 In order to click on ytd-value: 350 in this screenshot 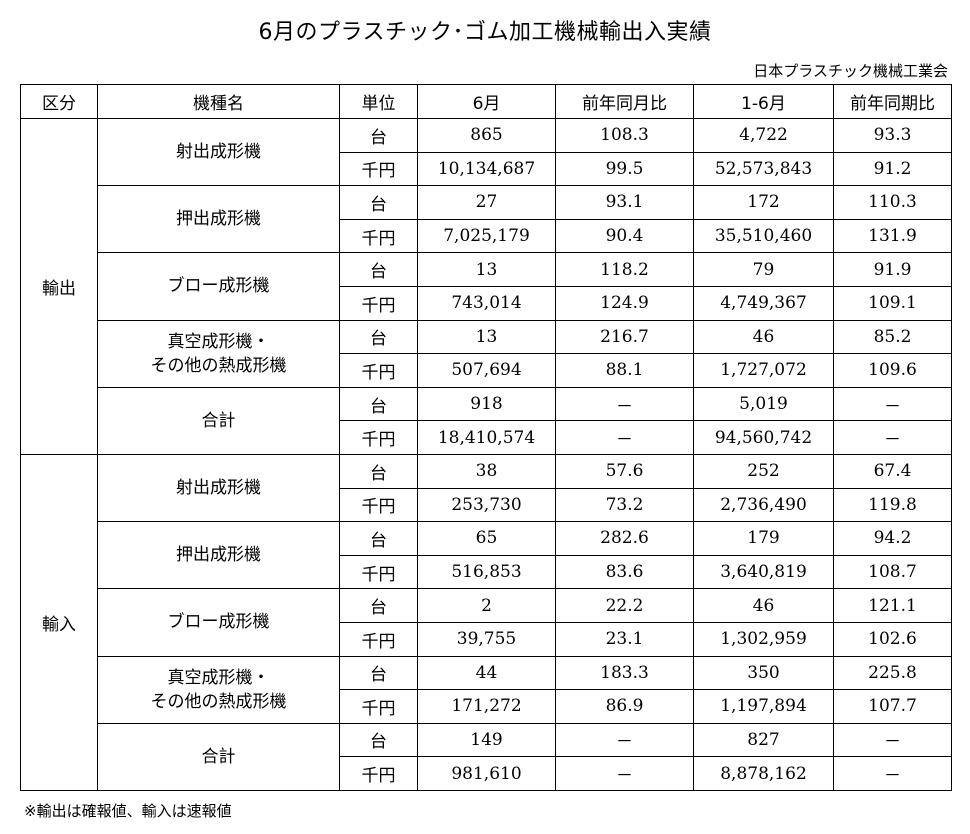, I will do `click(763, 673)`.